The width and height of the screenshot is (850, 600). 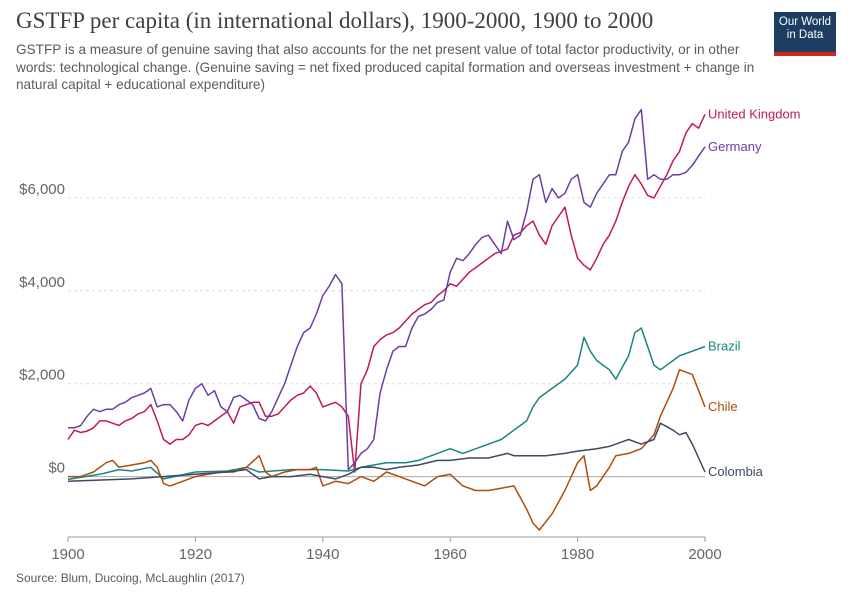 What do you see at coordinates (736, 471) in the screenshot?
I see `series-label-colombia: Colombia` at bounding box center [736, 471].